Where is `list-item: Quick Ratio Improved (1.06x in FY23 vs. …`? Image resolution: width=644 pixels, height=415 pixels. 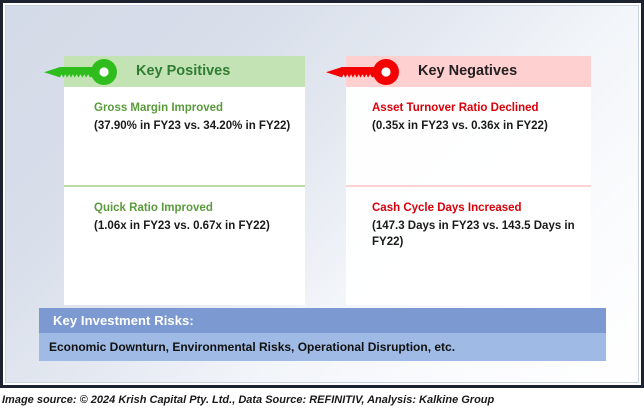 list-item: Quick Ratio Improved (1.06x in FY23 vs. … is located at coordinates (184, 214).